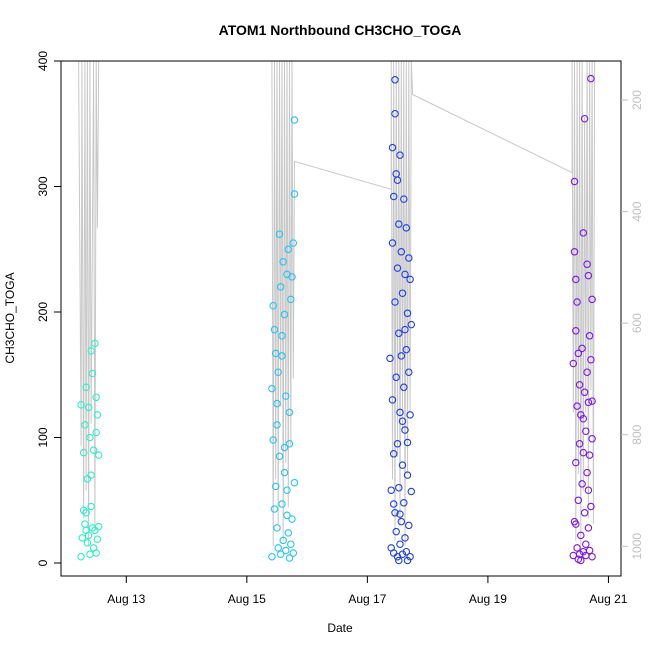  What do you see at coordinates (340, 628) in the screenshot?
I see `x-axis-label: Date` at bounding box center [340, 628].